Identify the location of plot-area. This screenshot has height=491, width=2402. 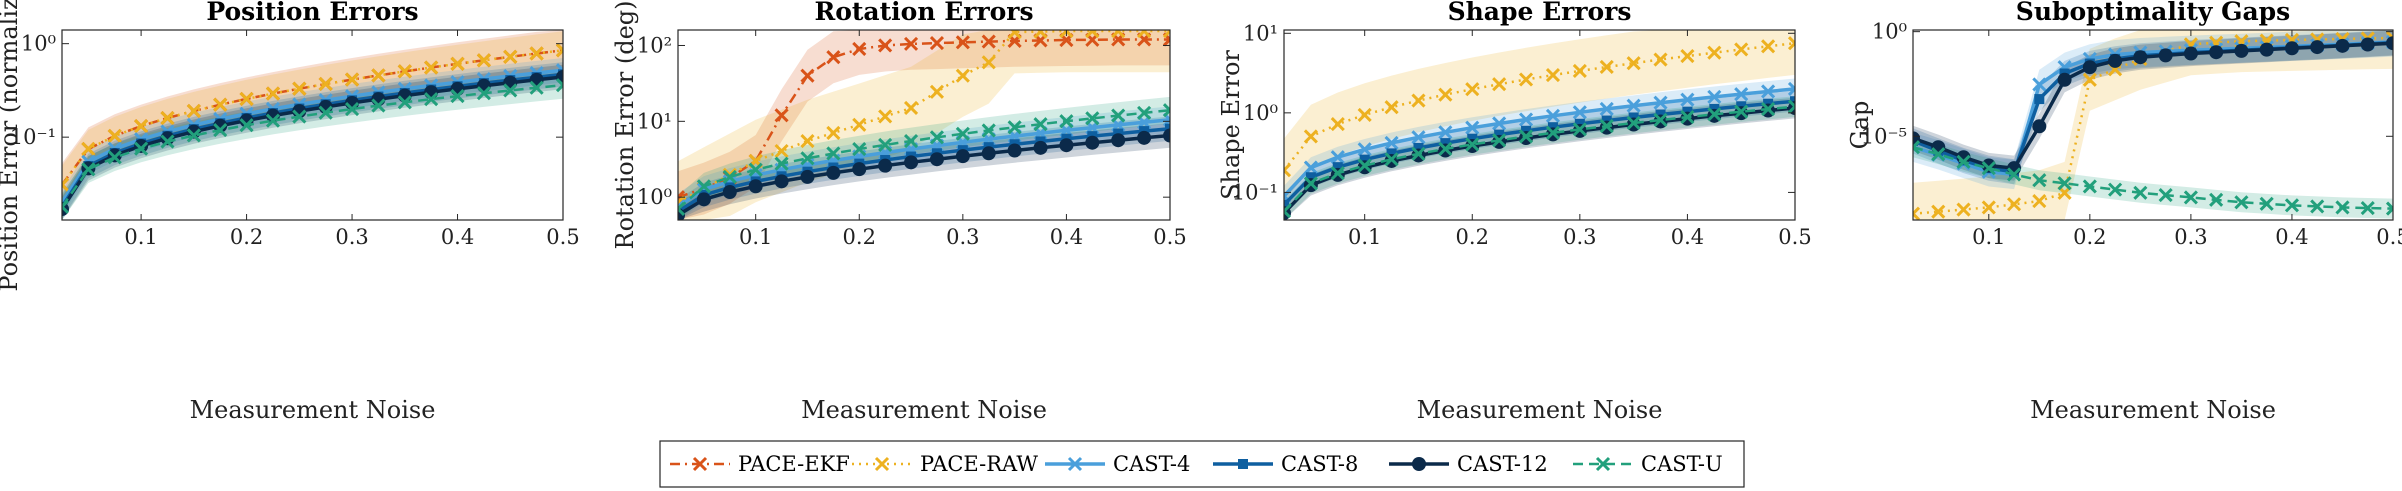
(2153, 125).